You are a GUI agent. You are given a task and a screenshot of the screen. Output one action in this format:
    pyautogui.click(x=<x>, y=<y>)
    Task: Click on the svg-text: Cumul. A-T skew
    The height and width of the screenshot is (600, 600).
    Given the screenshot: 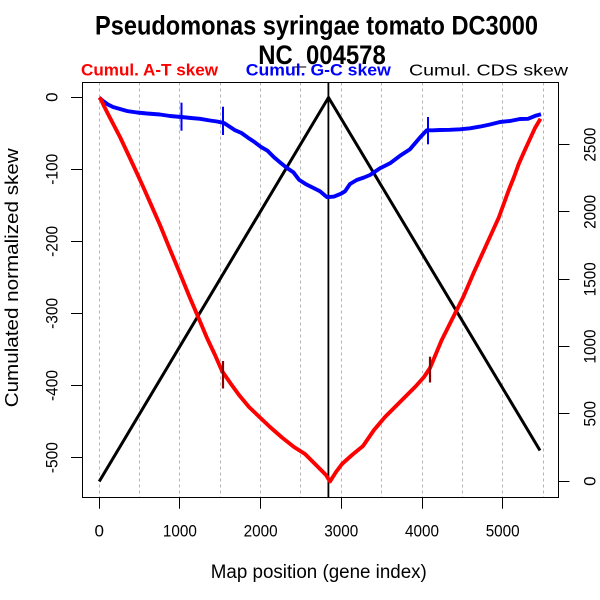 What is the action you would take?
    pyautogui.click(x=150, y=70)
    